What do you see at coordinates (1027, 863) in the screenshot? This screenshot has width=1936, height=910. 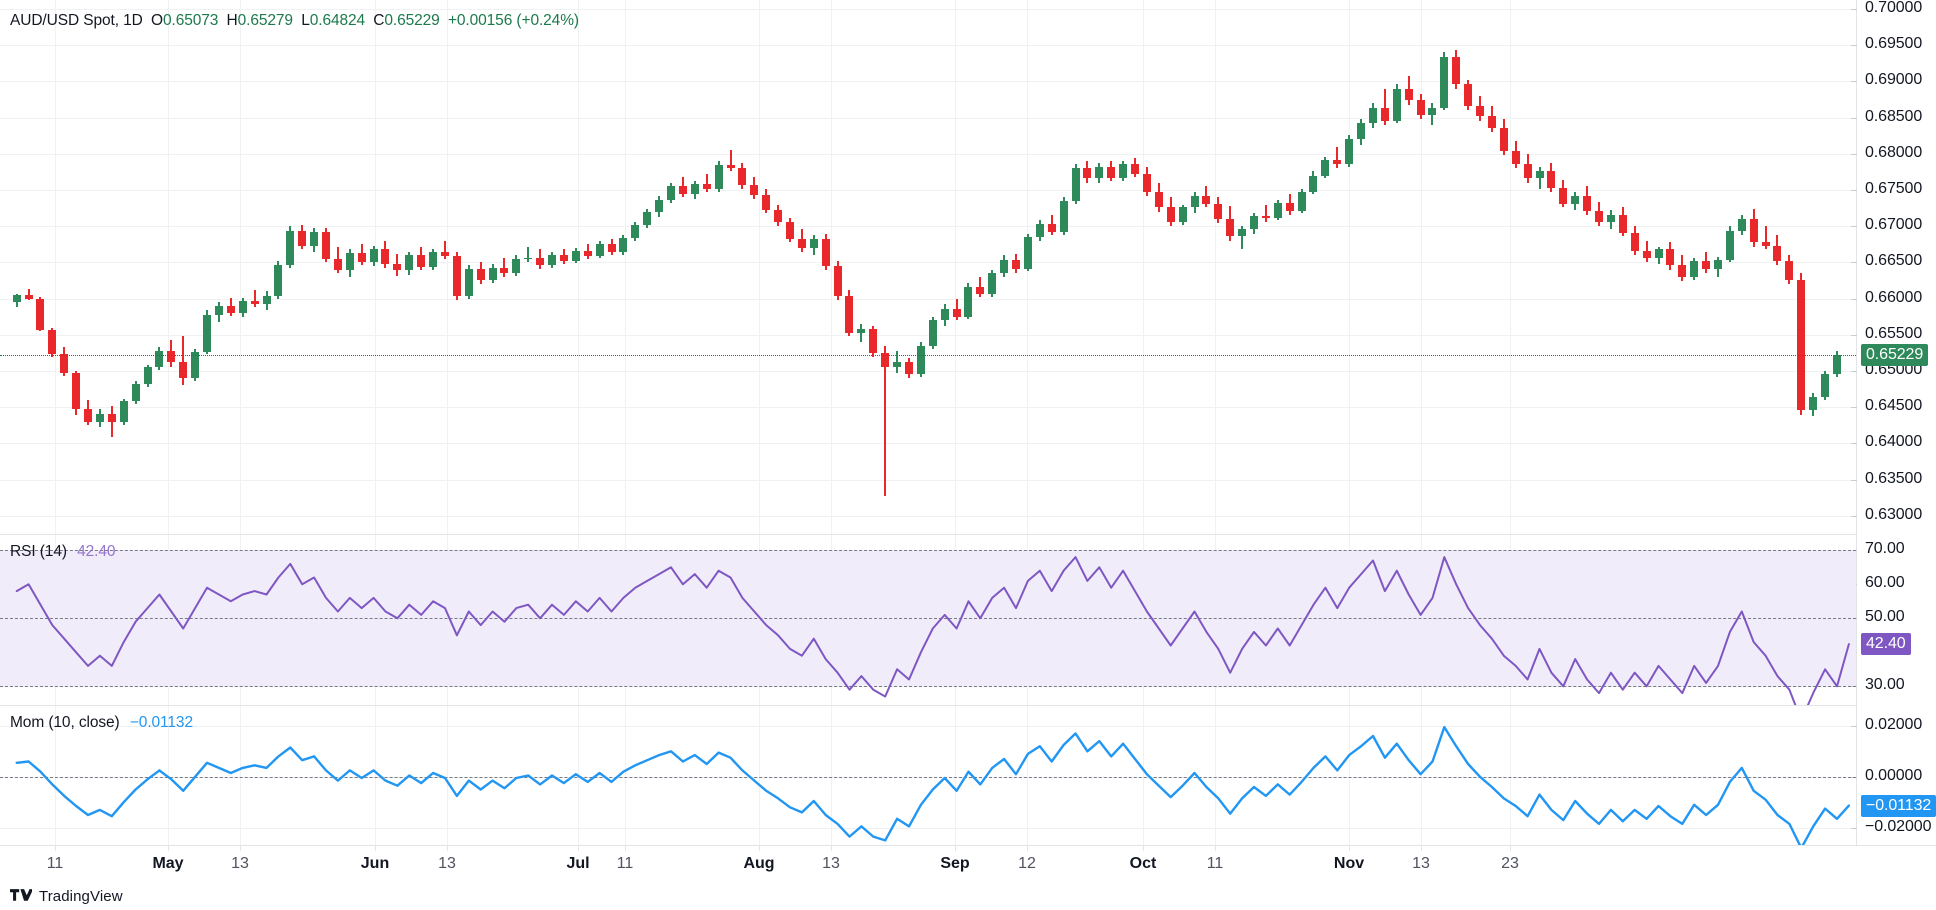 I see `time-axis-label: 12` at bounding box center [1027, 863].